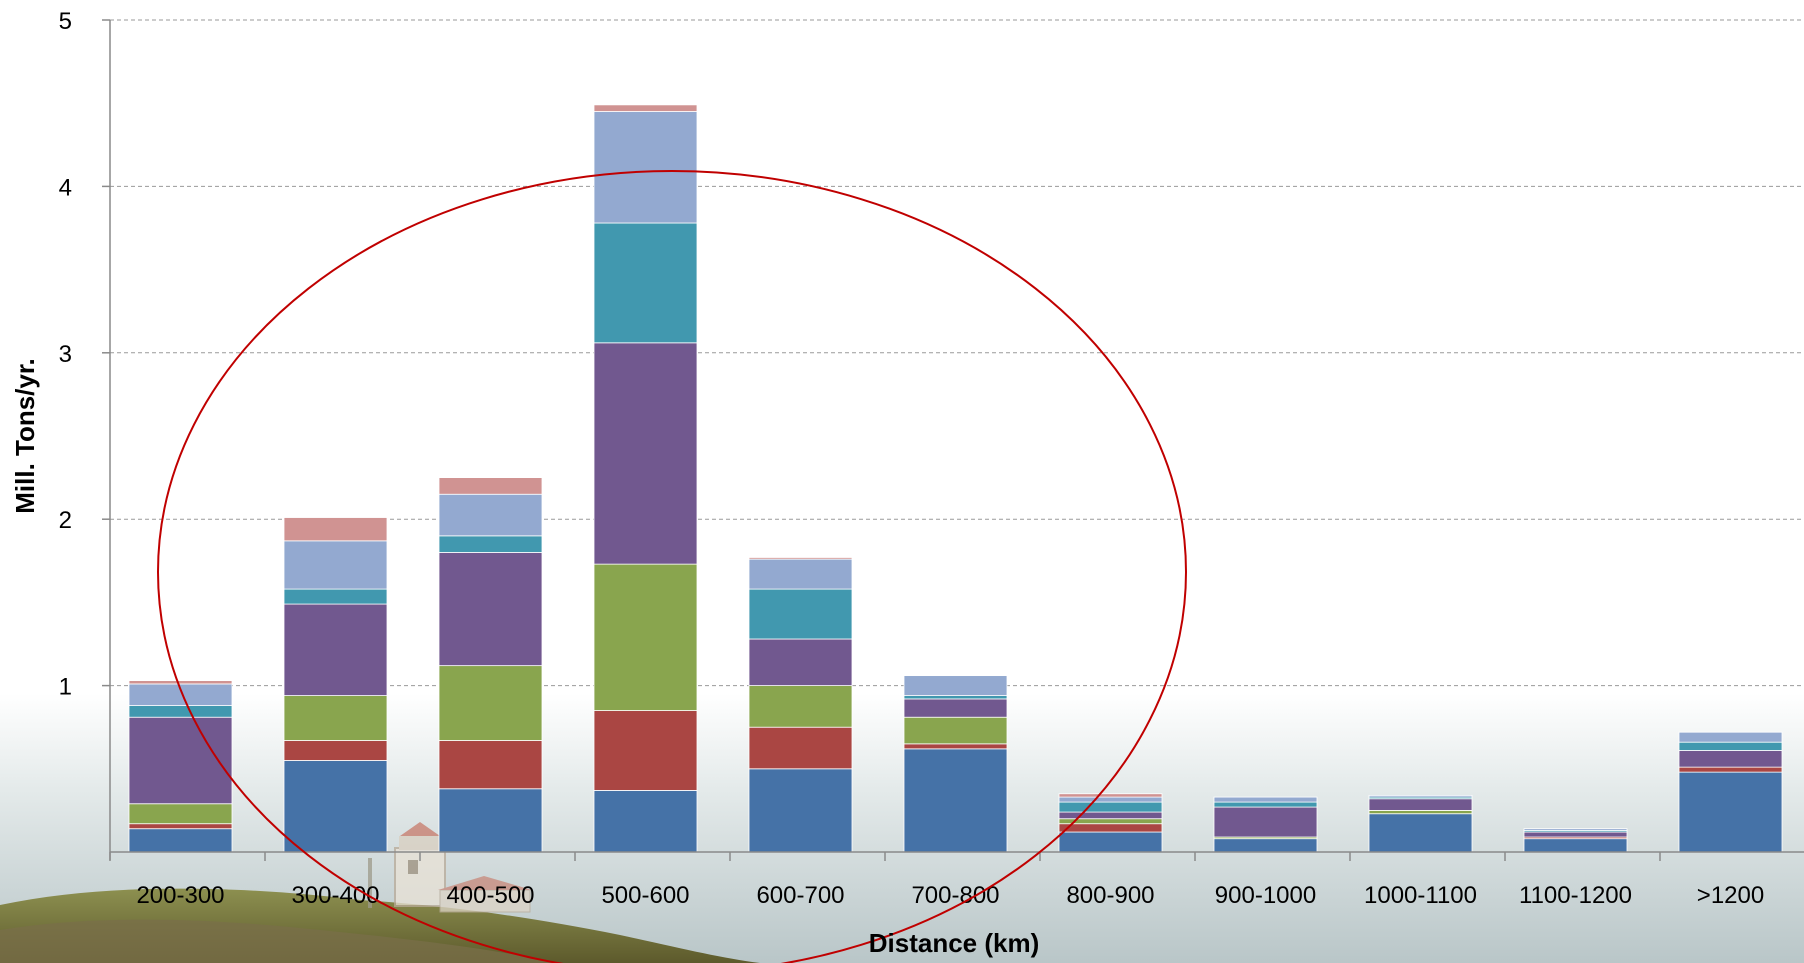 The height and width of the screenshot is (963, 1804). Describe the element at coordinates (645, 895) in the screenshot. I see `x-tick-label: 500-600` at that location.